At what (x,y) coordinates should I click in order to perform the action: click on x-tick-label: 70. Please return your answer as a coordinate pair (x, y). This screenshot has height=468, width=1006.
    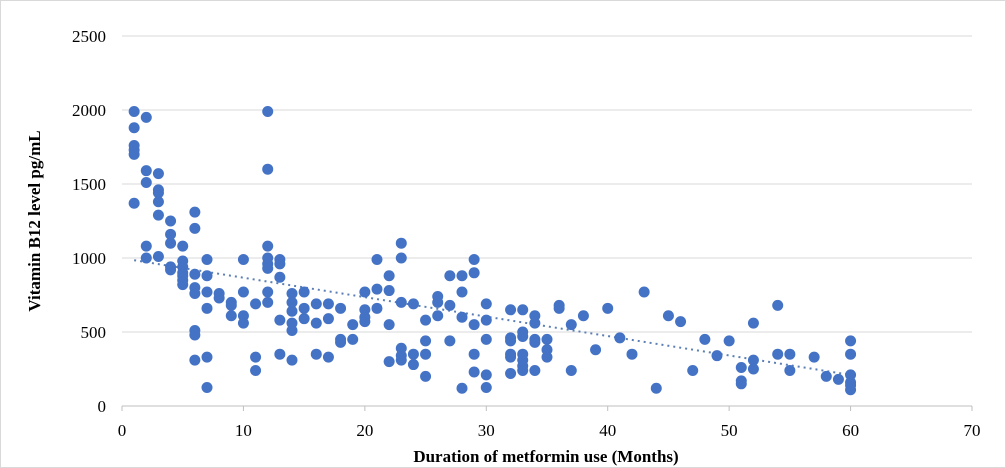
    Looking at the image, I should click on (972, 430).